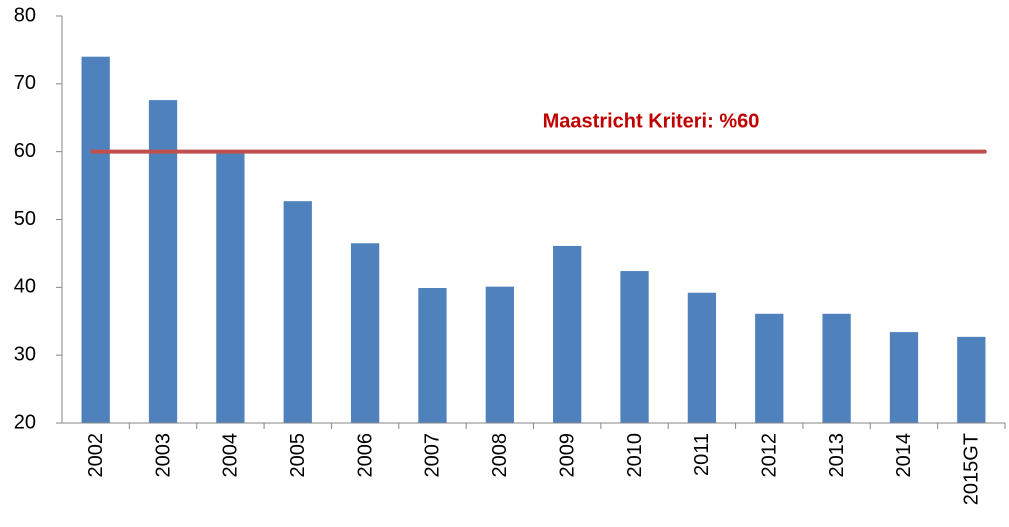 The width and height of the screenshot is (1009, 527). I want to click on y-tick-label: 60, so click(25, 151).